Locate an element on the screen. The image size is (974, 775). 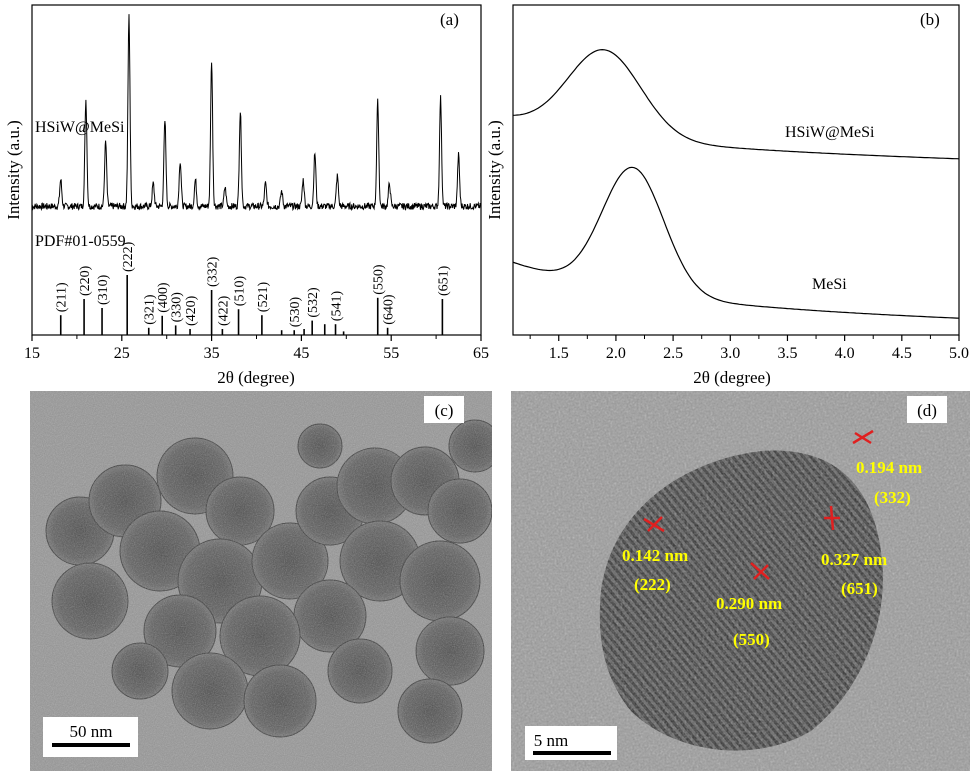
hkl-label: (222) is located at coordinates (128, 256).